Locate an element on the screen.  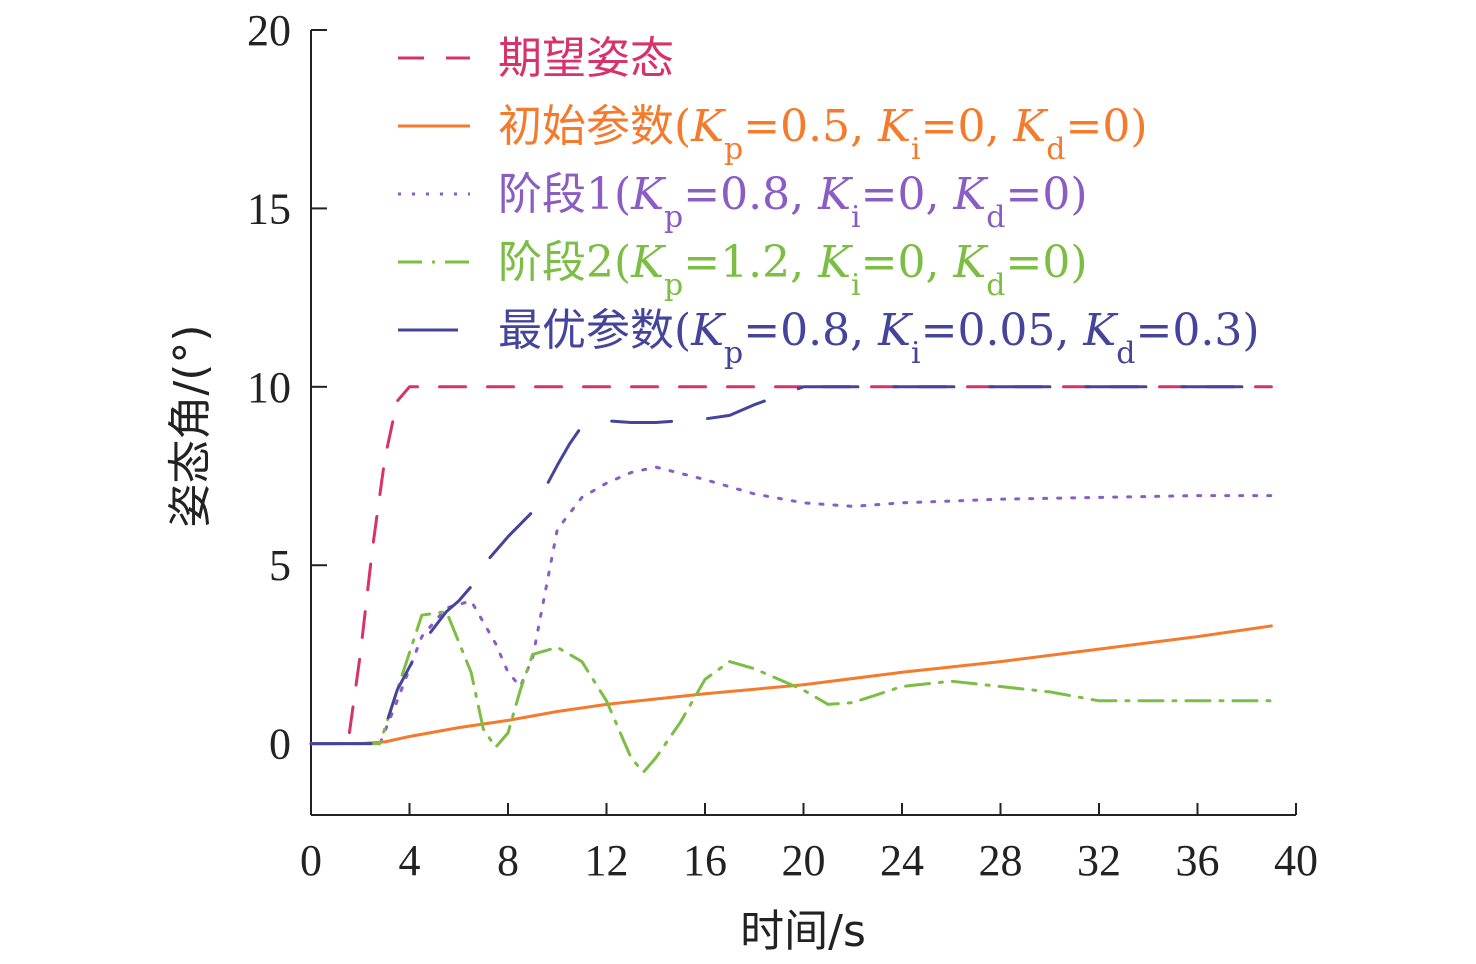
x-tick-label: 32 is located at coordinates (1099, 860).